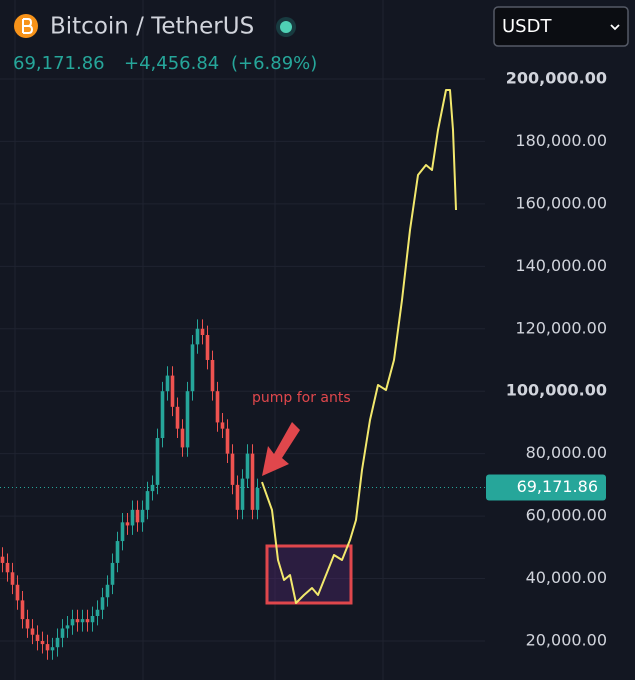  I want to click on currency-dropdown: USDT, so click(561, 26).